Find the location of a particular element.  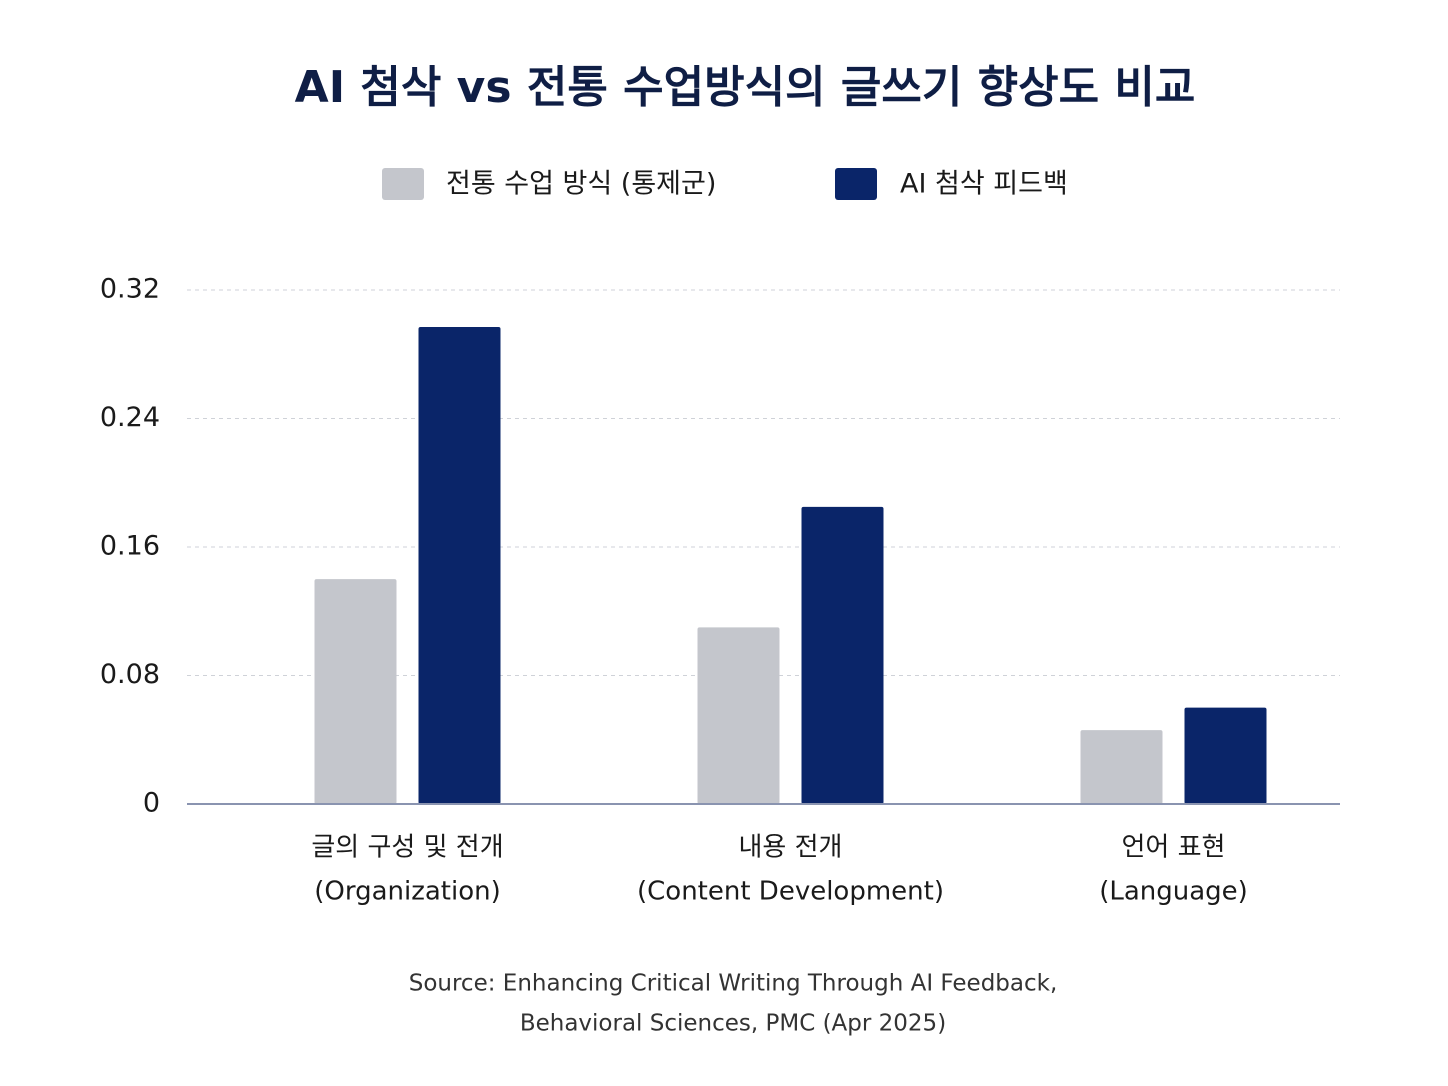

legend-label: 전통 수업 방식 (통제군) is located at coordinates (581, 184).